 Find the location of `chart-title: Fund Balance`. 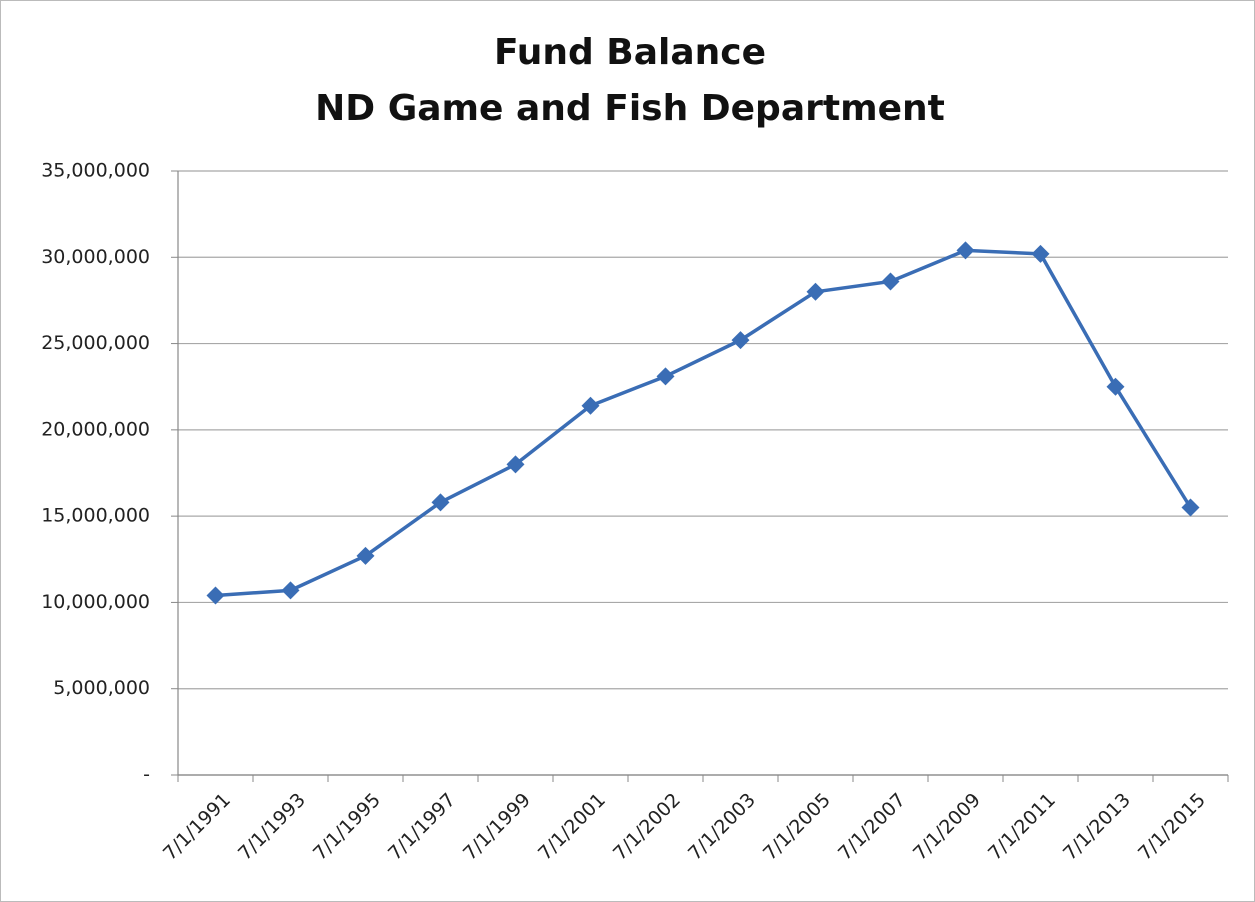

chart-title: Fund Balance is located at coordinates (630, 52).